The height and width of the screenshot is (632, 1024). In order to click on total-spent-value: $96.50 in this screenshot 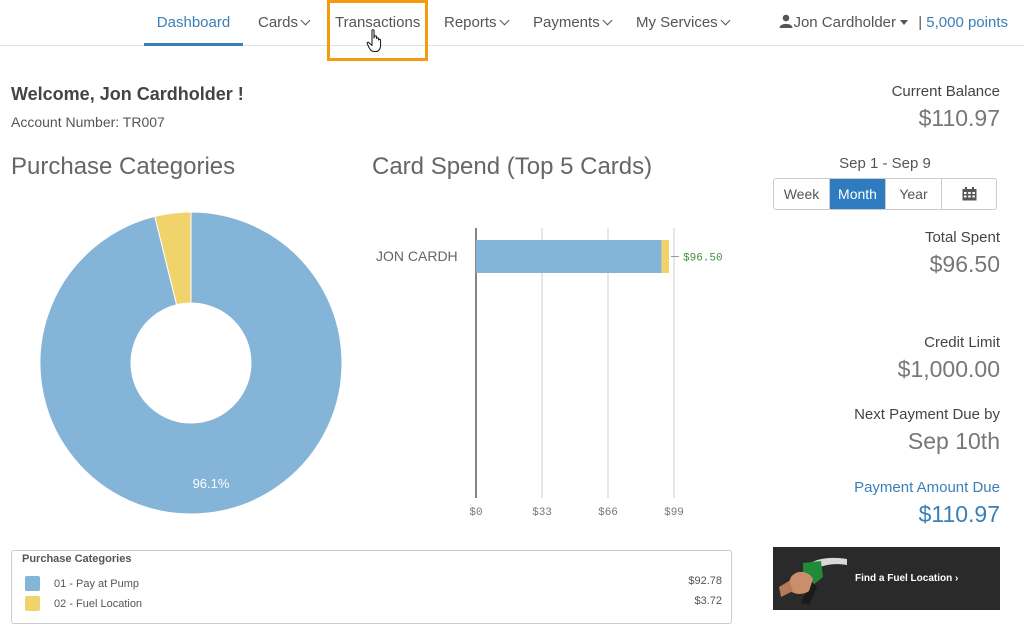, I will do `click(964, 264)`.